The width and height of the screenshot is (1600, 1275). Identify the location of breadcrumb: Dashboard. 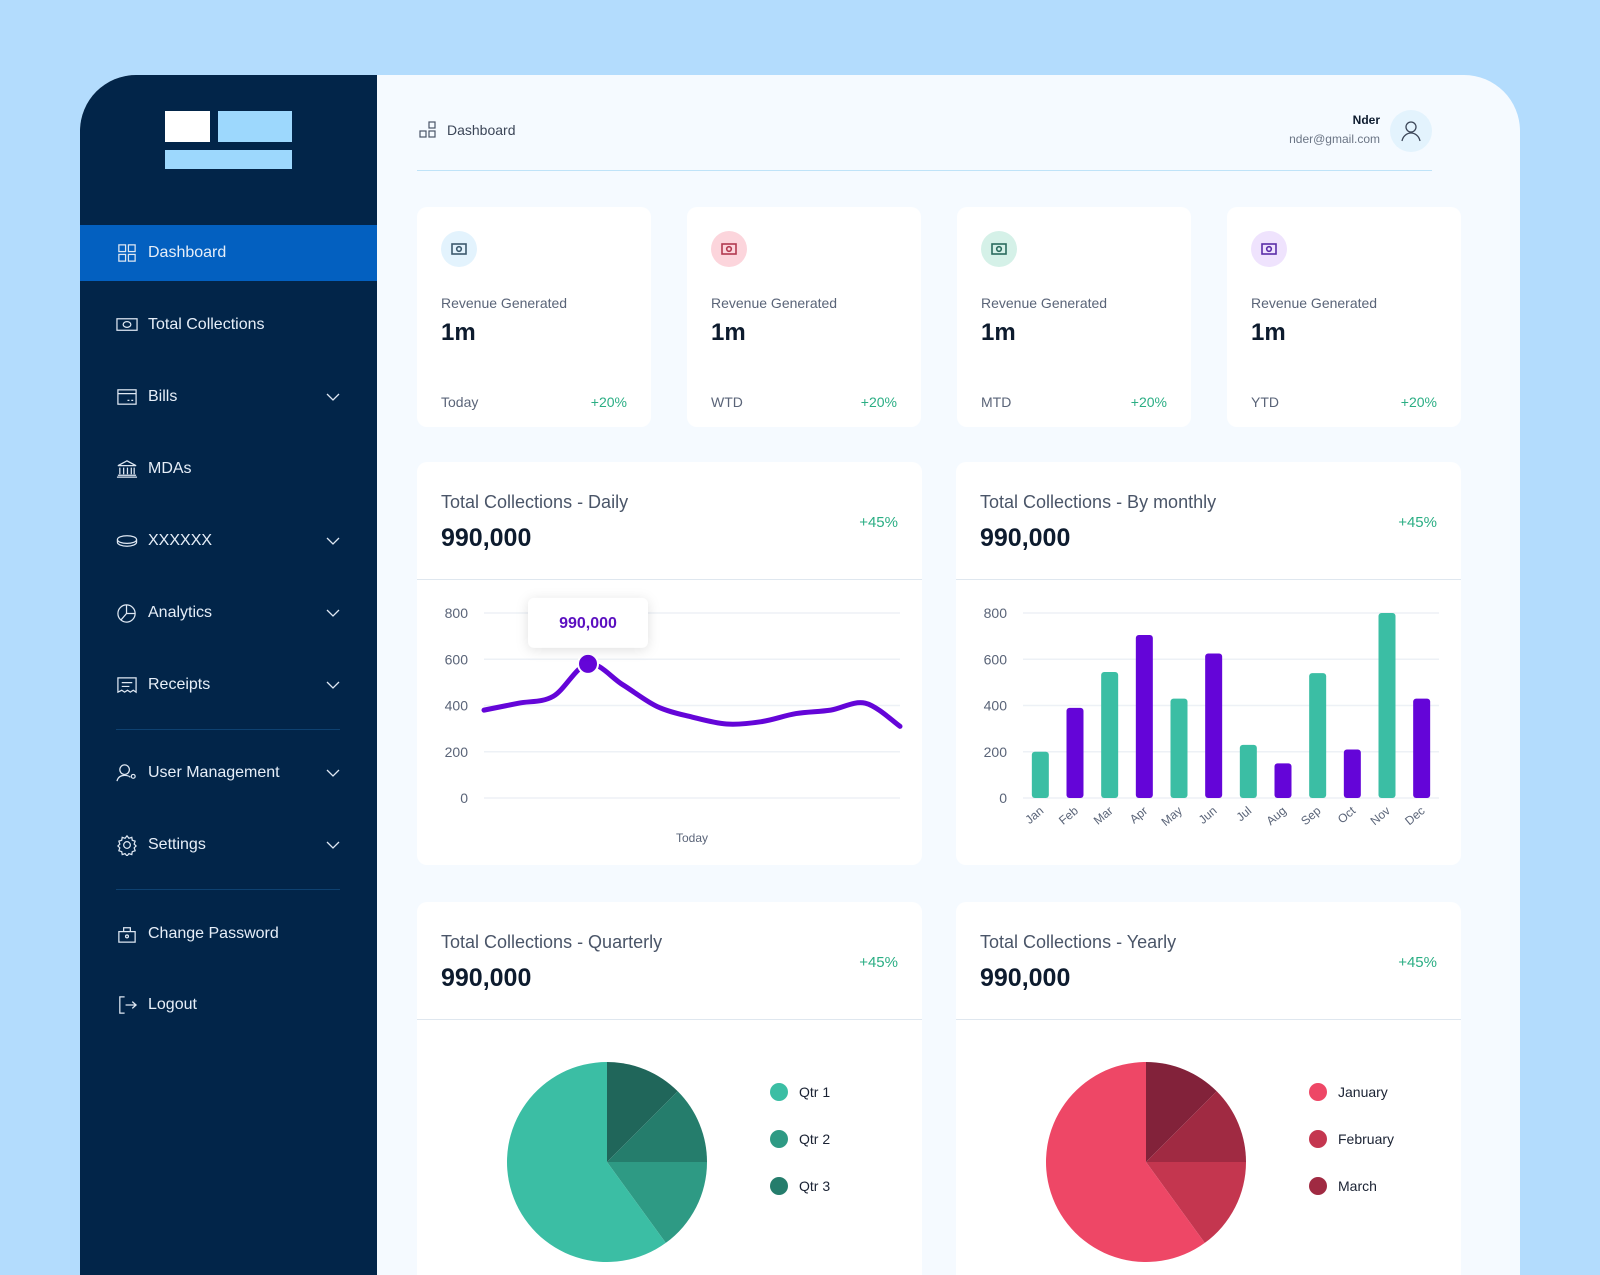
(467, 130).